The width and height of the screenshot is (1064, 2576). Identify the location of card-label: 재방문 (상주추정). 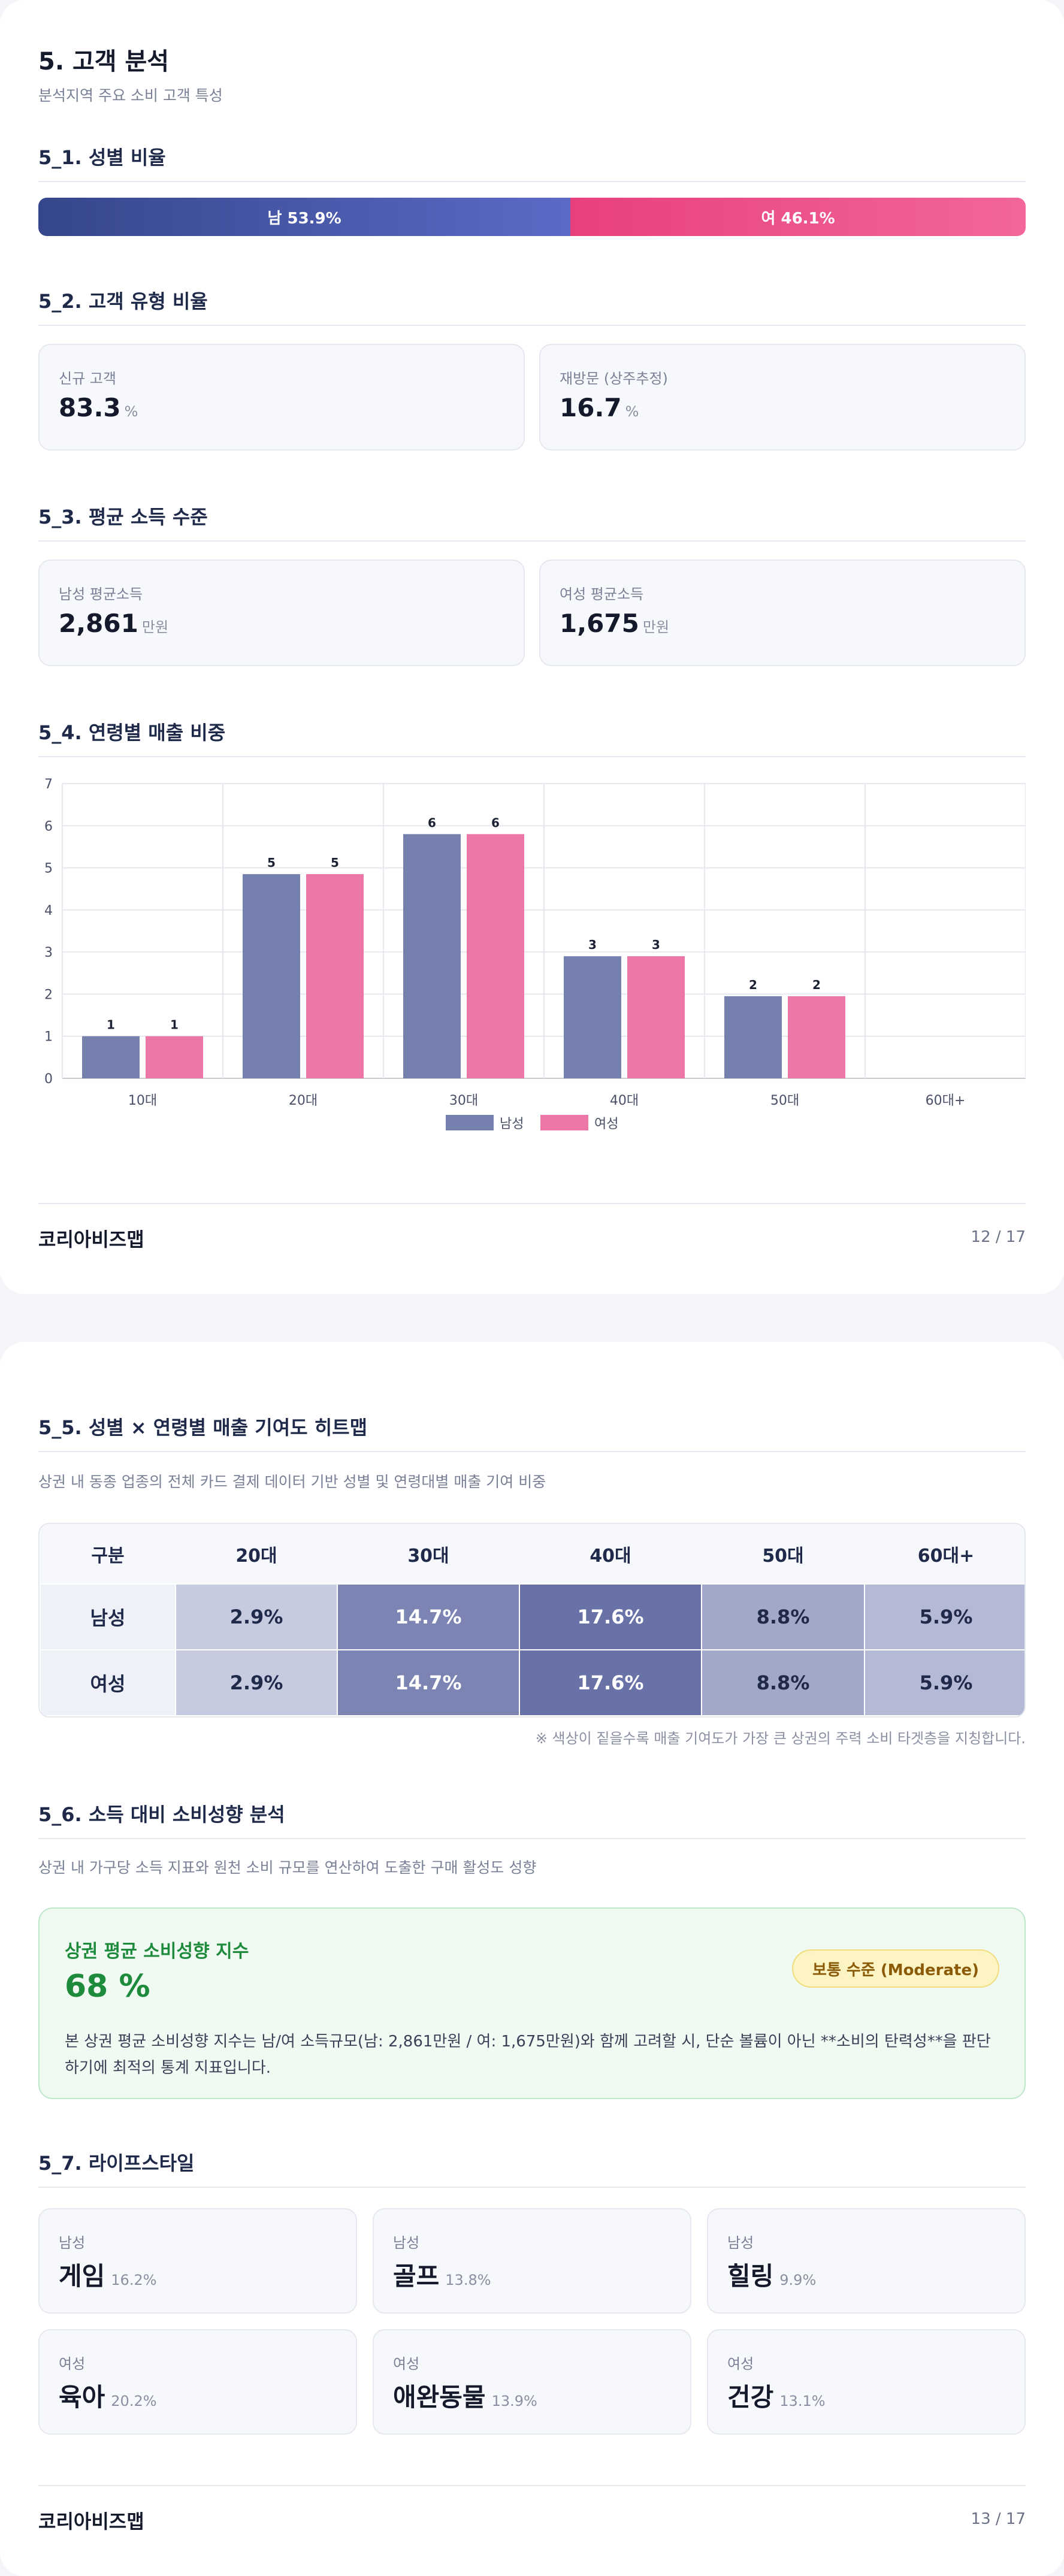
(614, 378).